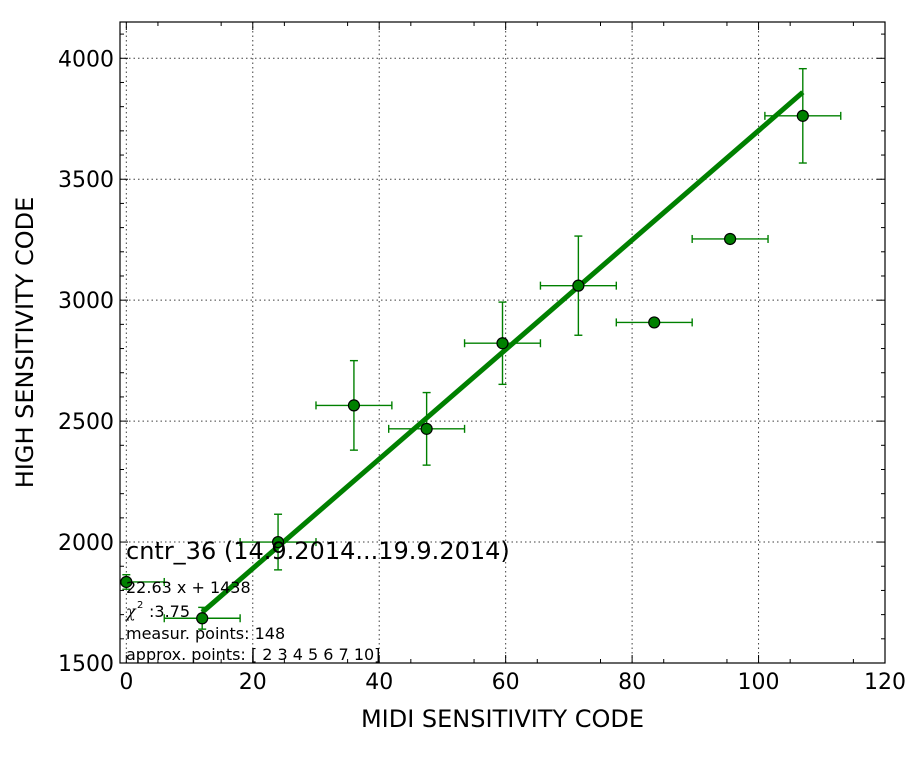  Describe the element at coordinates (140, 605) in the screenshot. I see `annotation-chi2-exponent: 2` at that location.